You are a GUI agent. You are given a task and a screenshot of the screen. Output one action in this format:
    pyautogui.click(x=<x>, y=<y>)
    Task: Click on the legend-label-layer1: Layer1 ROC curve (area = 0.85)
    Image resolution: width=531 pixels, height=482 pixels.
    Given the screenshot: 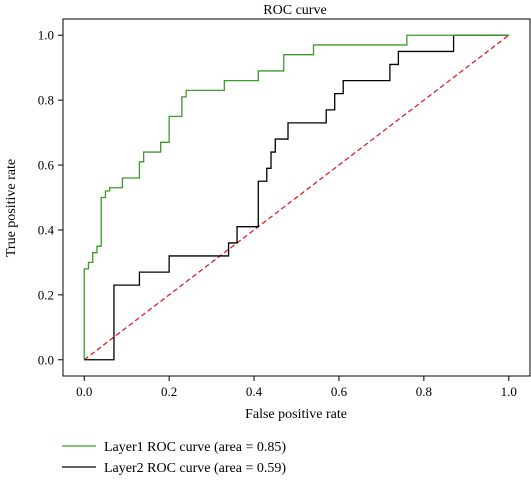 What is the action you would take?
    pyautogui.click(x=195, y=447)
    